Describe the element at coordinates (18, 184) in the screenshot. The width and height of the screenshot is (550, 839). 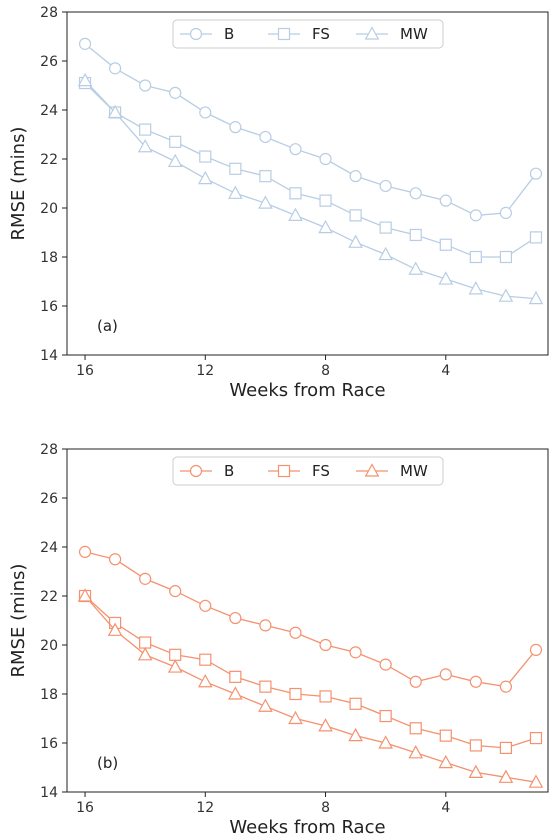
I see `y-axis-label: RMSE (mins)` at that location.